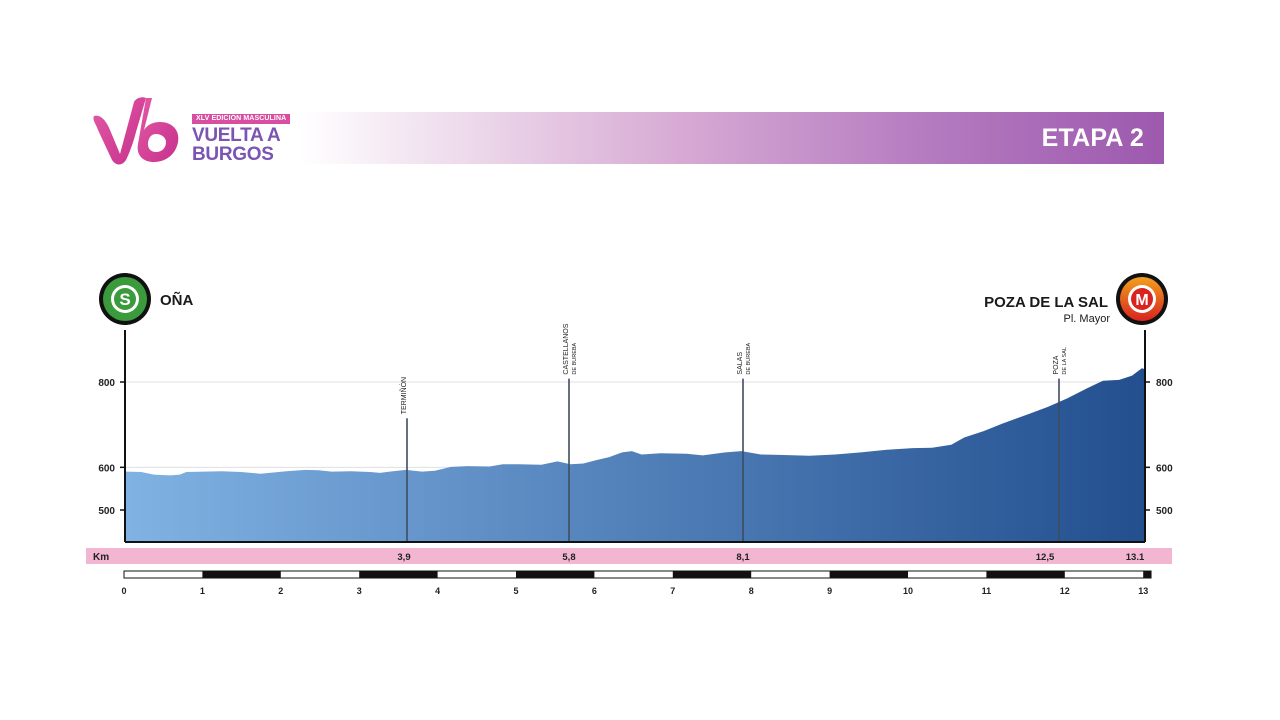 Image resolution: width=1280 pixels, height=720 pixels. I want to click on vb-logo-icon, so click(136, 131).